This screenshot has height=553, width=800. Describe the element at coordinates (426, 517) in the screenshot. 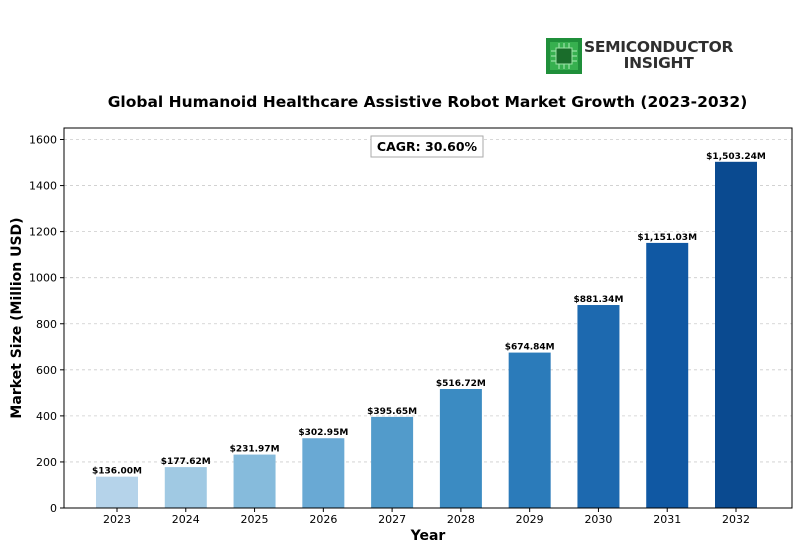

I see `x-axis-ticks: 2023 2024 2025 2026 2027 2028 2029 2030 2031 2032` at that location.